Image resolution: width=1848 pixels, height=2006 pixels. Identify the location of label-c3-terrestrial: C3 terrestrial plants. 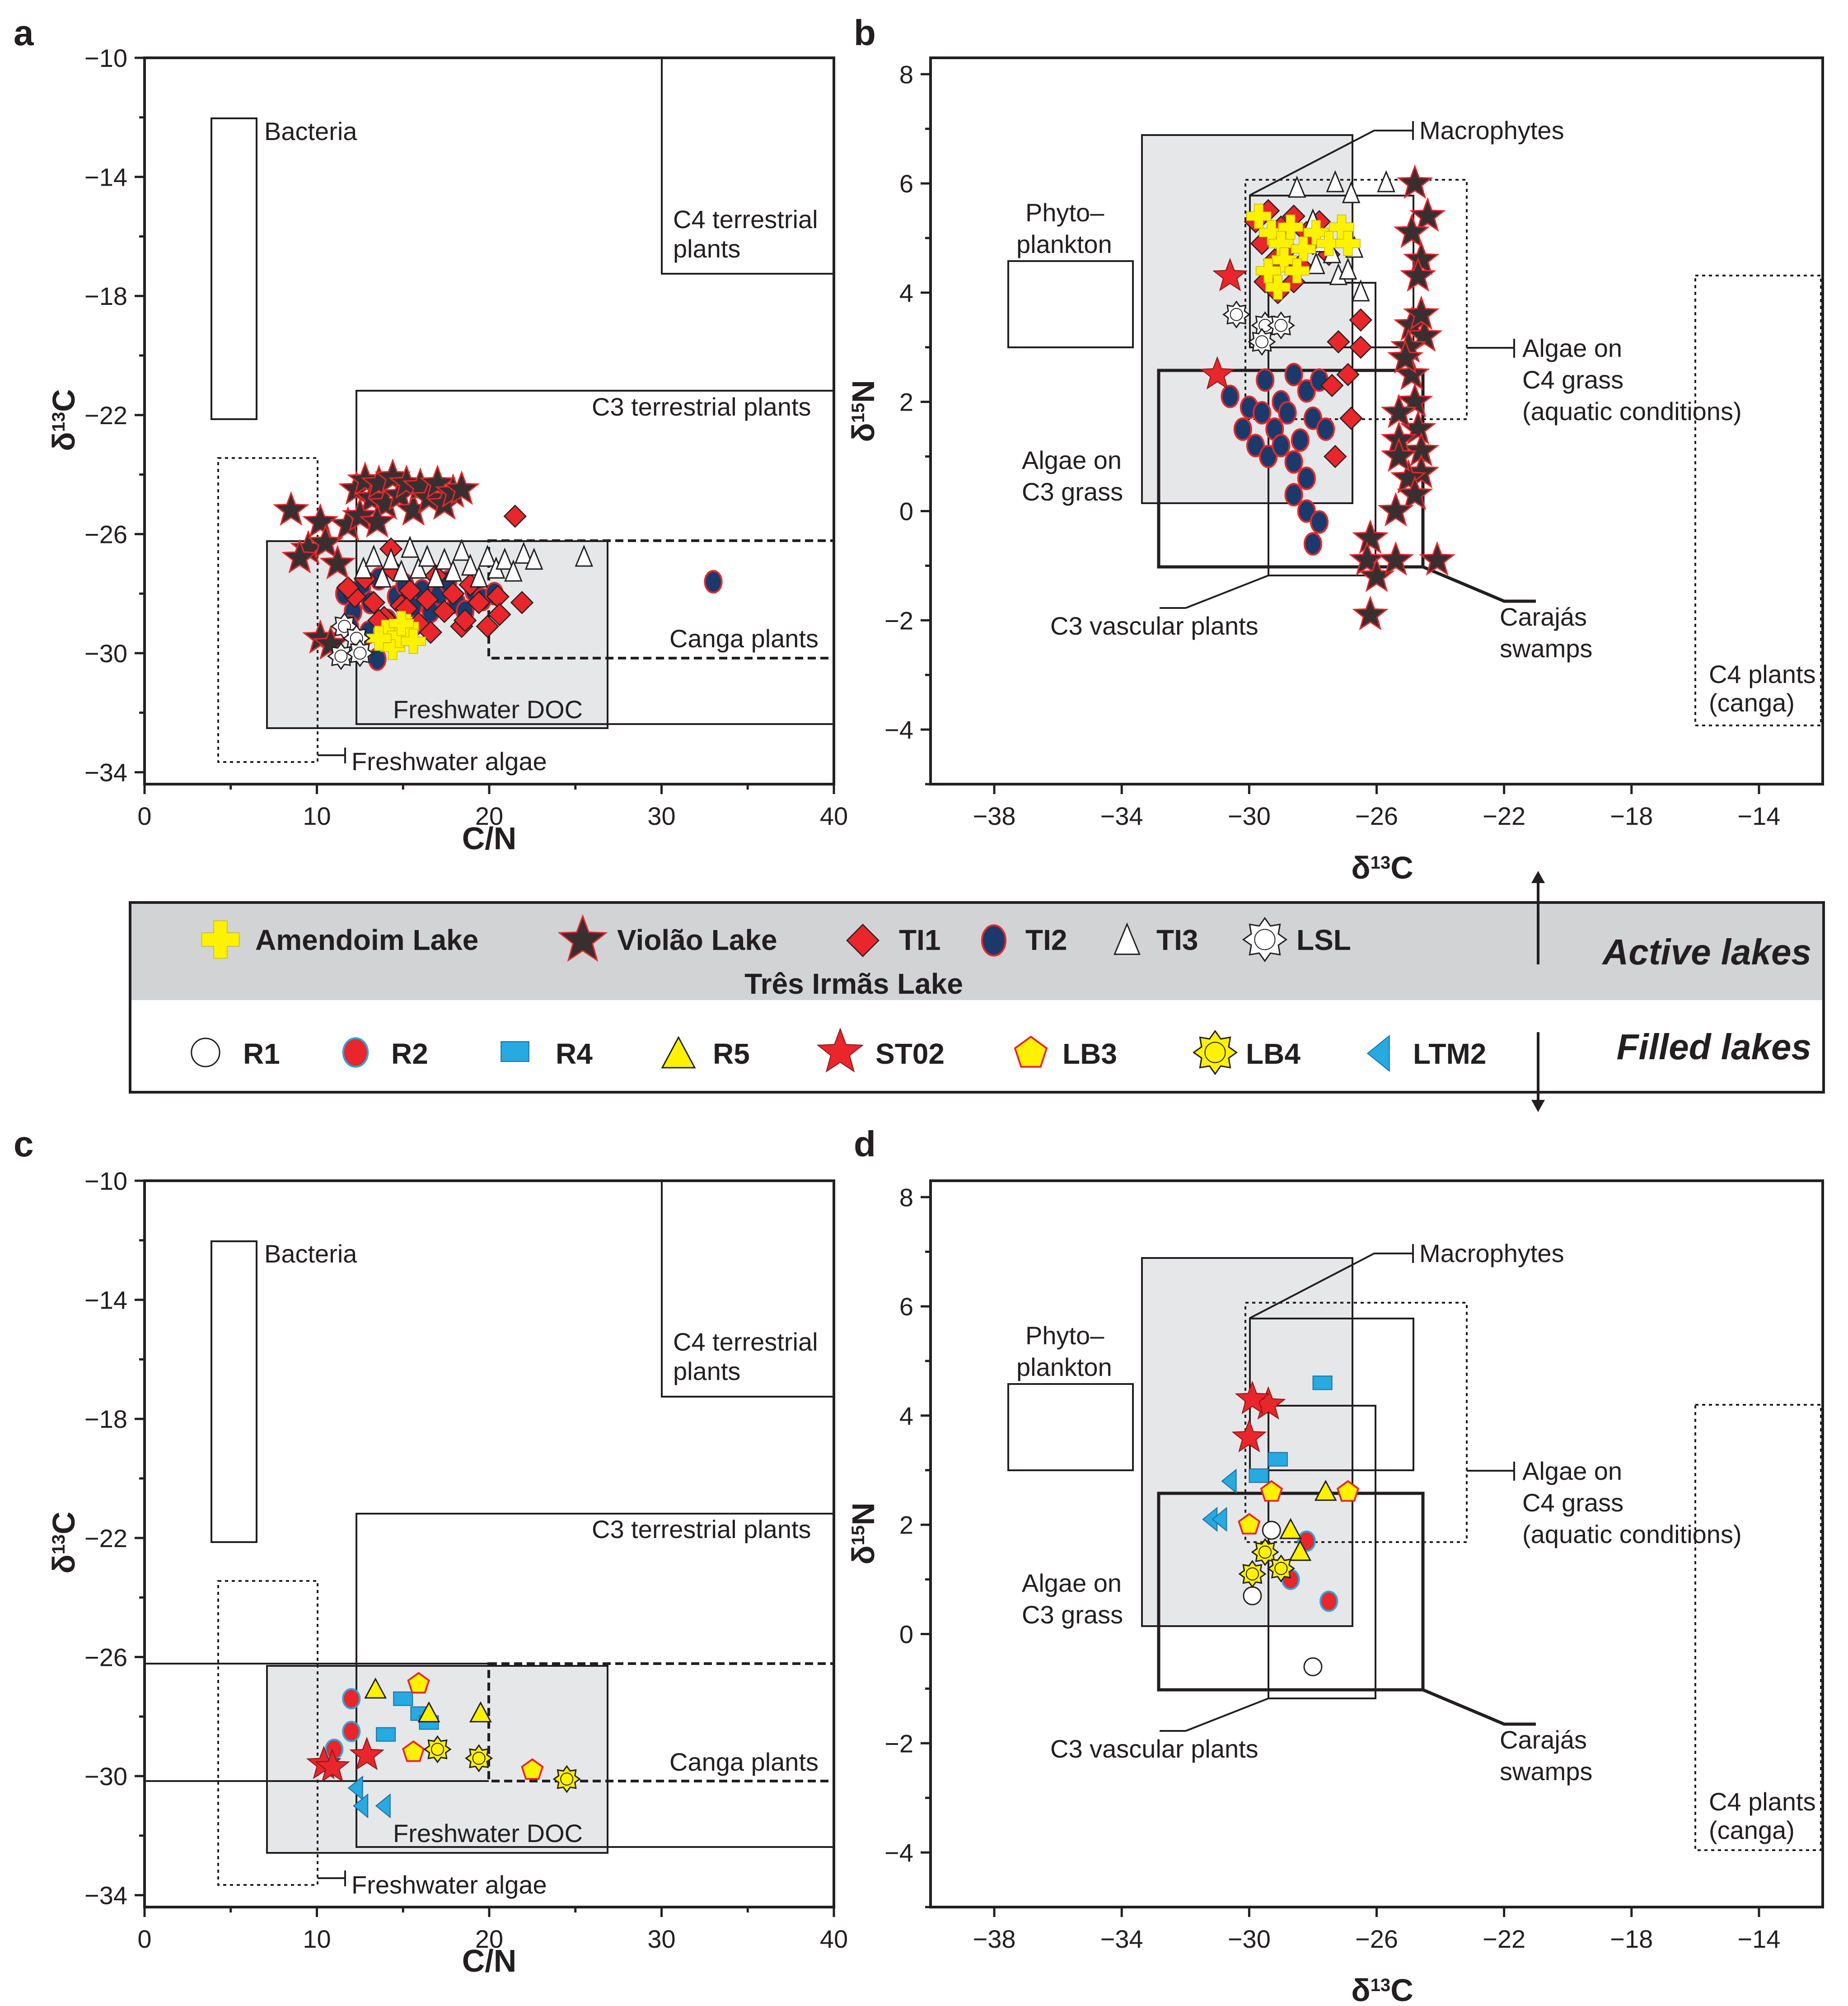
(701, 1529).